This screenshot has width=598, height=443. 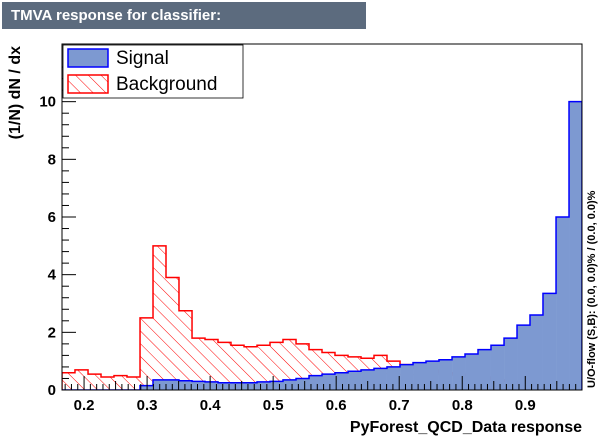 What do you see at coordinates (52, 217) in the screenshot?
I see `y-tick-label: 6` at bounding box center [52, 217].